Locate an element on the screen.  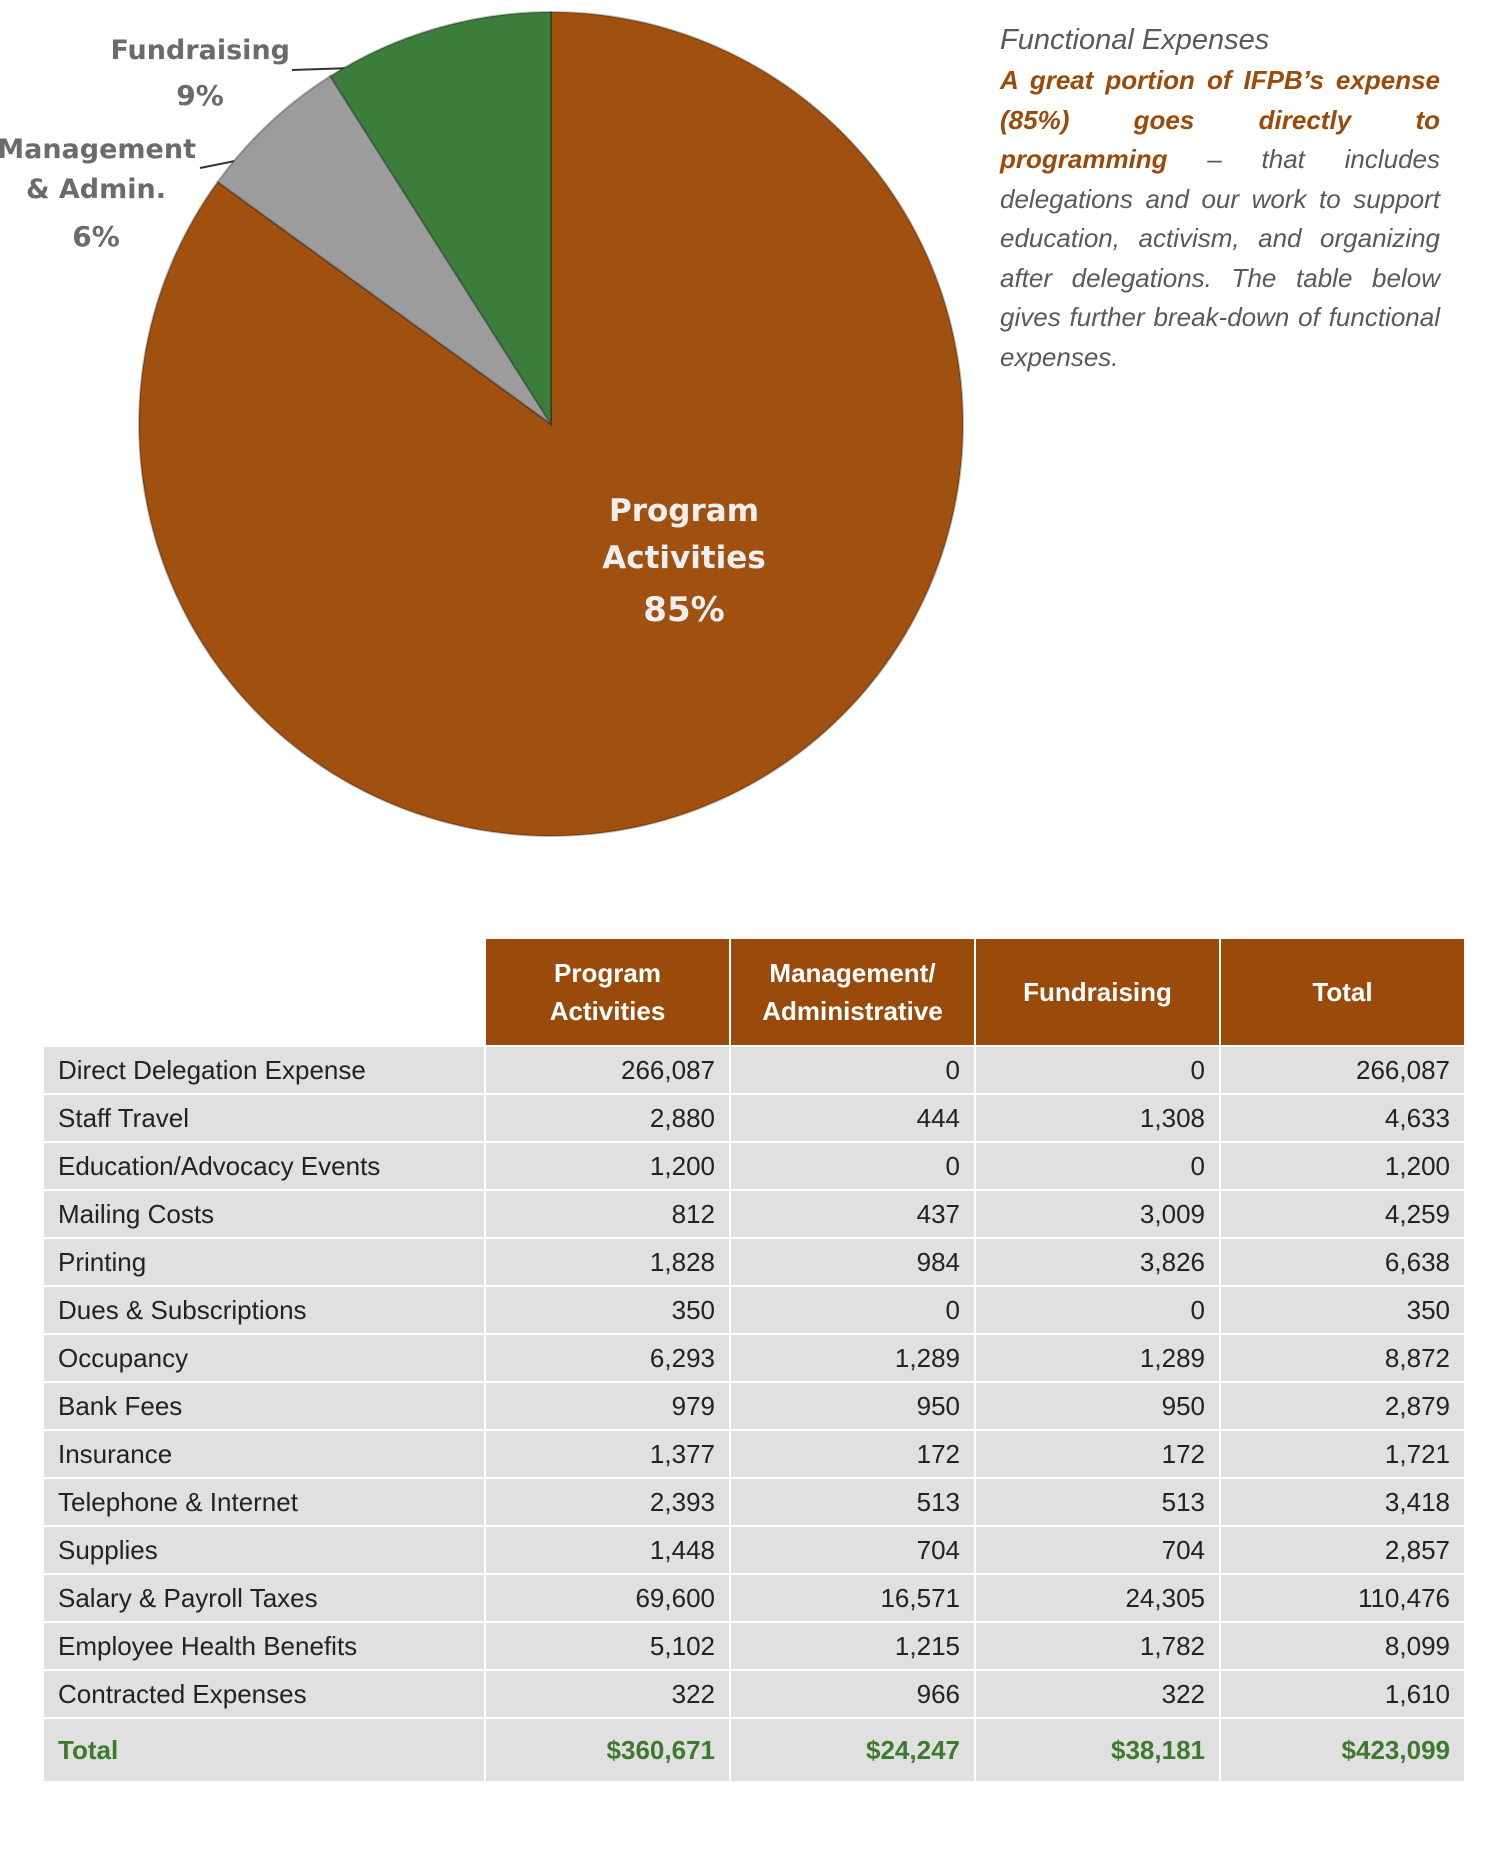
cell: 4,633 is located at coordinates (1342, 1118).